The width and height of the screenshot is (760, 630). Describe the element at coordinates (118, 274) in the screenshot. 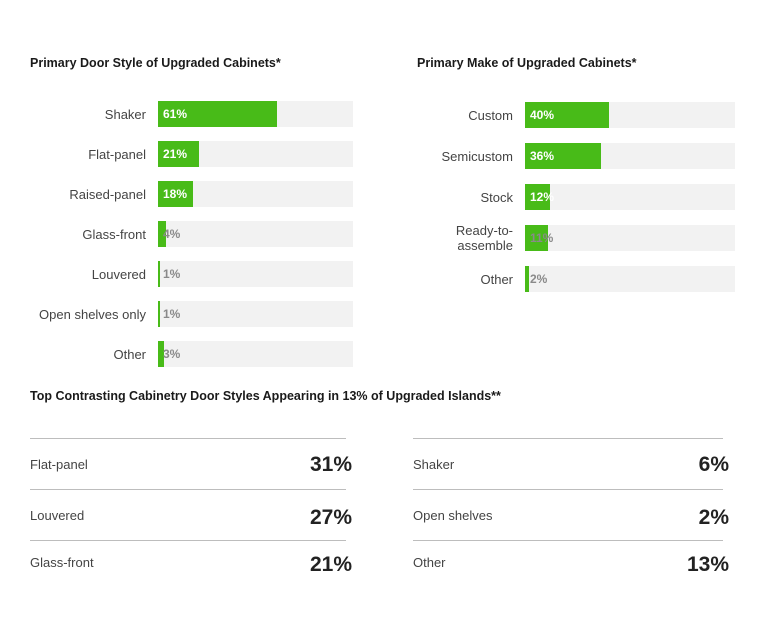

I see `category-label: Louvered` at that location.